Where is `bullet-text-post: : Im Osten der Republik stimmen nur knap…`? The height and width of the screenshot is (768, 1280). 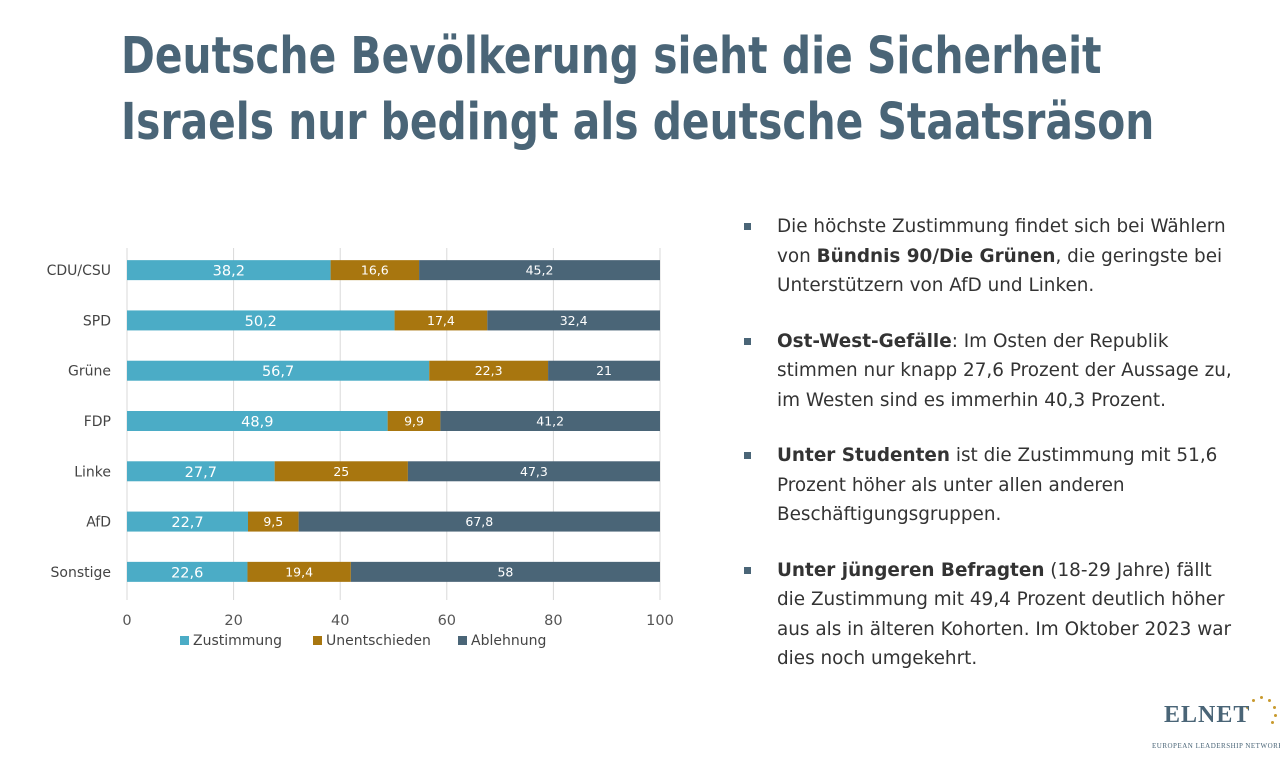
bullet-text-post: : Im Osten der Republik stimmen nur knap… is located at coordinates (1004, 370).